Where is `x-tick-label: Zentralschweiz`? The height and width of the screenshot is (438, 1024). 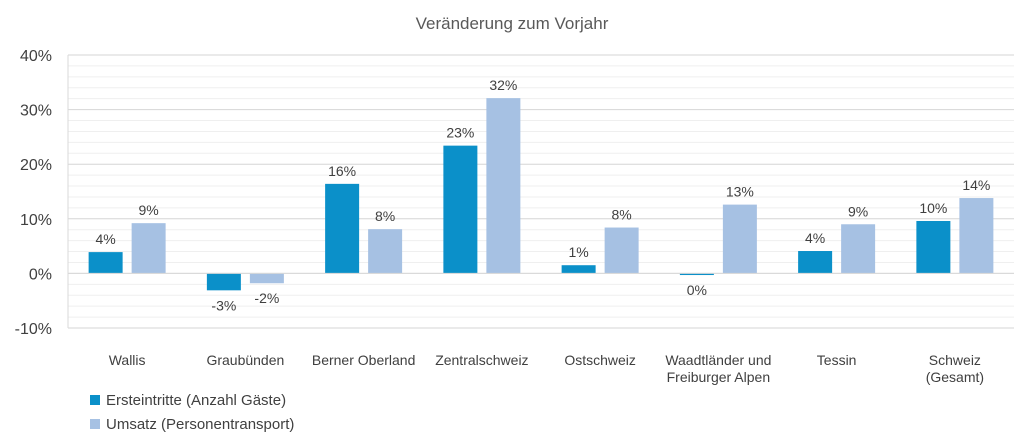
x-tick-label: Zentralschweiz is located at coordinates (481, 360).